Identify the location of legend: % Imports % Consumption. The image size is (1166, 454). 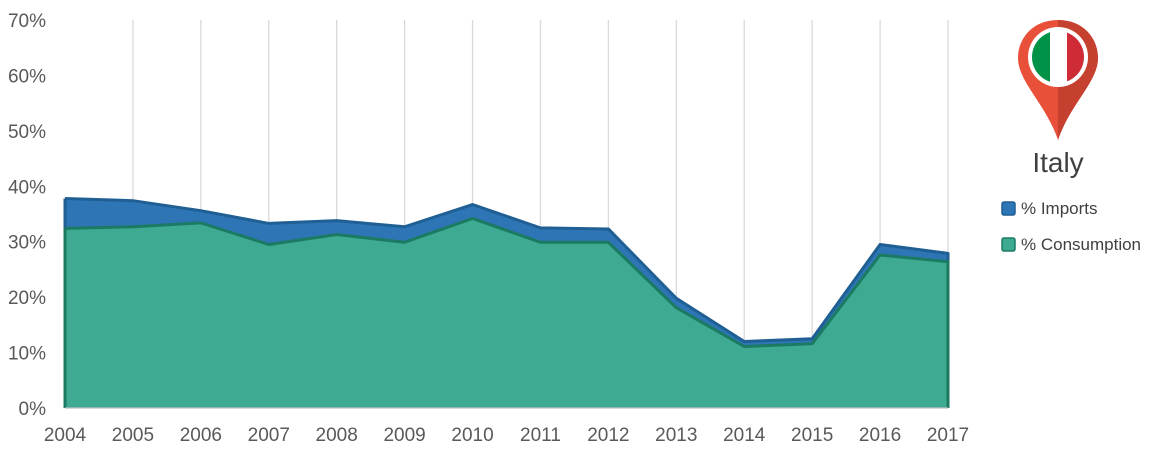
(1071, 226).